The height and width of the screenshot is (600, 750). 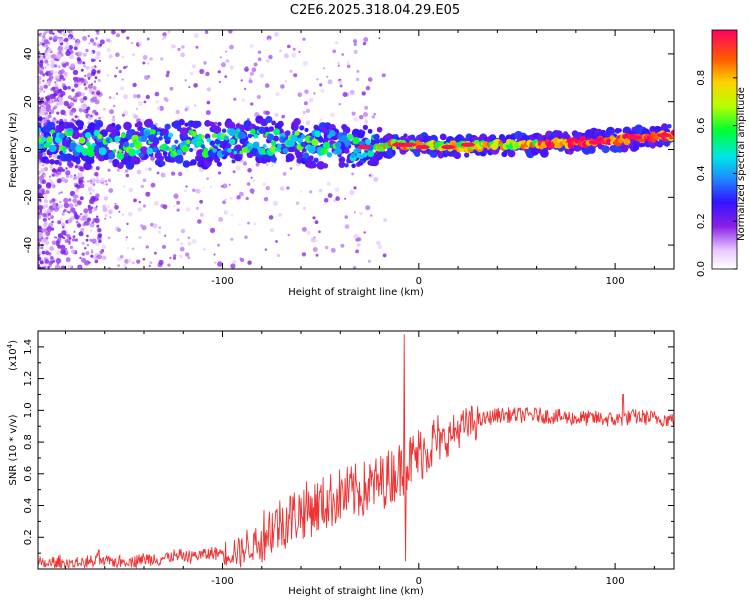 I want to click on colorbar-gradient, so click(x=724, y=149).